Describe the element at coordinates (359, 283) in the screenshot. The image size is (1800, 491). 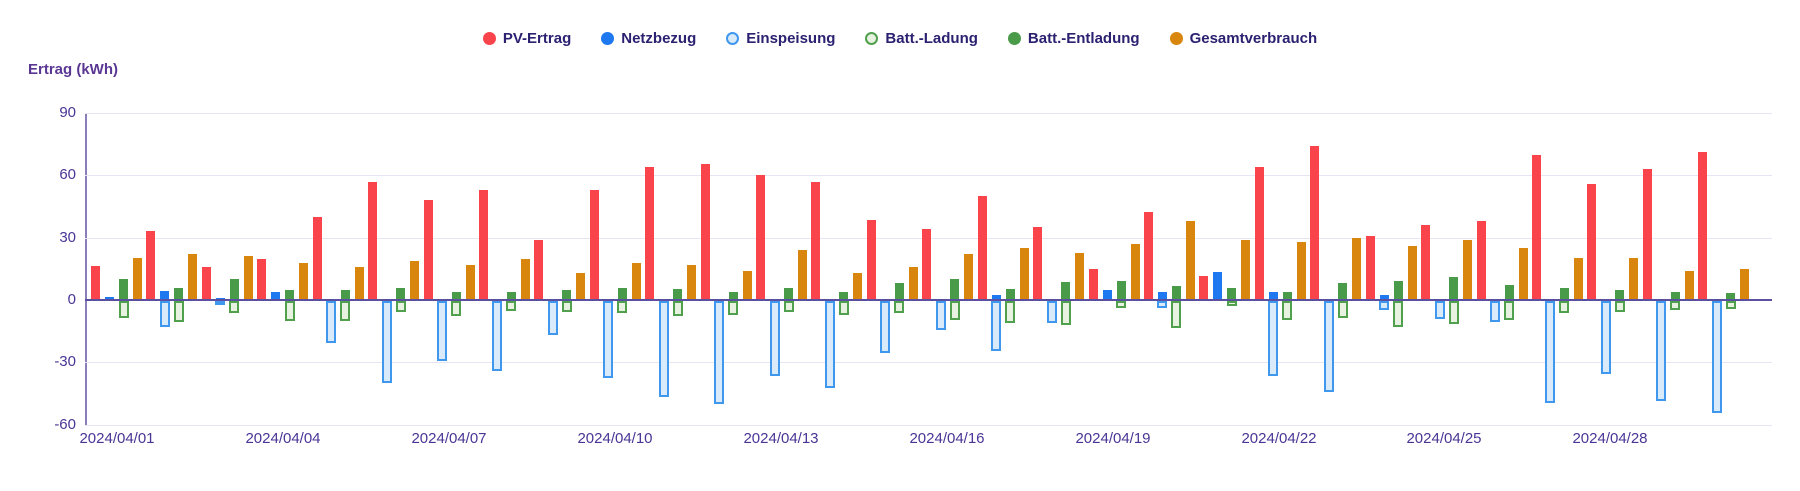
I see `bar-gesamtverbrauch-2024/04/05` at that location.